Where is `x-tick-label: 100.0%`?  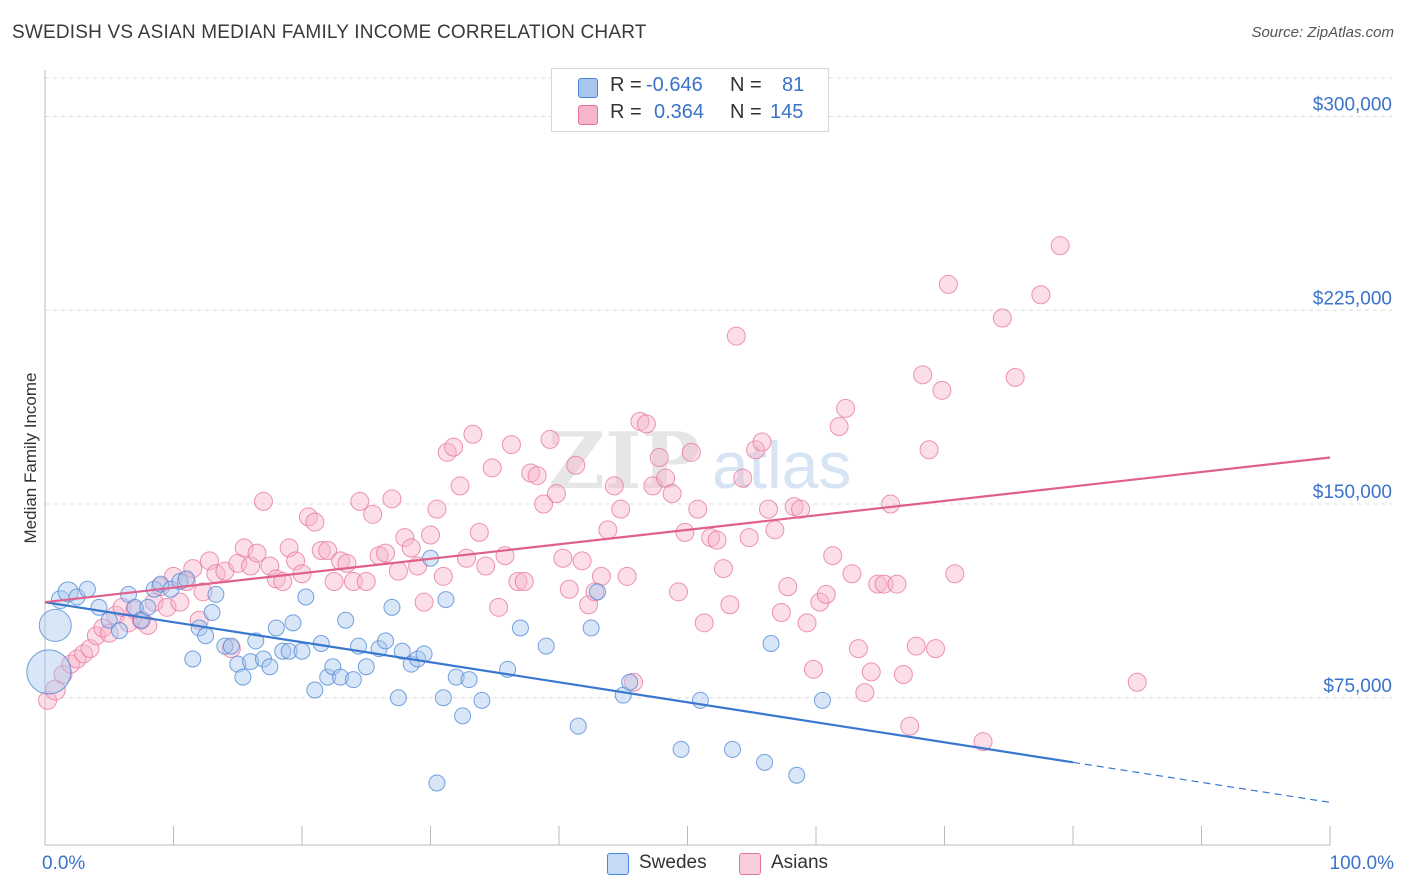 x-tick-label: 100.0% is located at coordinates (1362, 863).